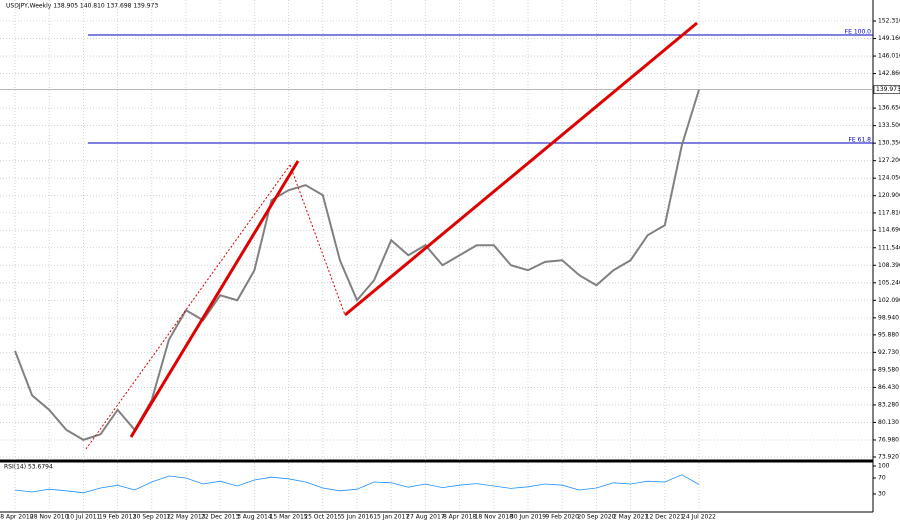 Image resolution: width=900 pixels, height=523 pixels. What do you see at coordinates (888, 456) in the screenshot?
I see `y-tick-label: 73.920` at bounding box center [888, 456].